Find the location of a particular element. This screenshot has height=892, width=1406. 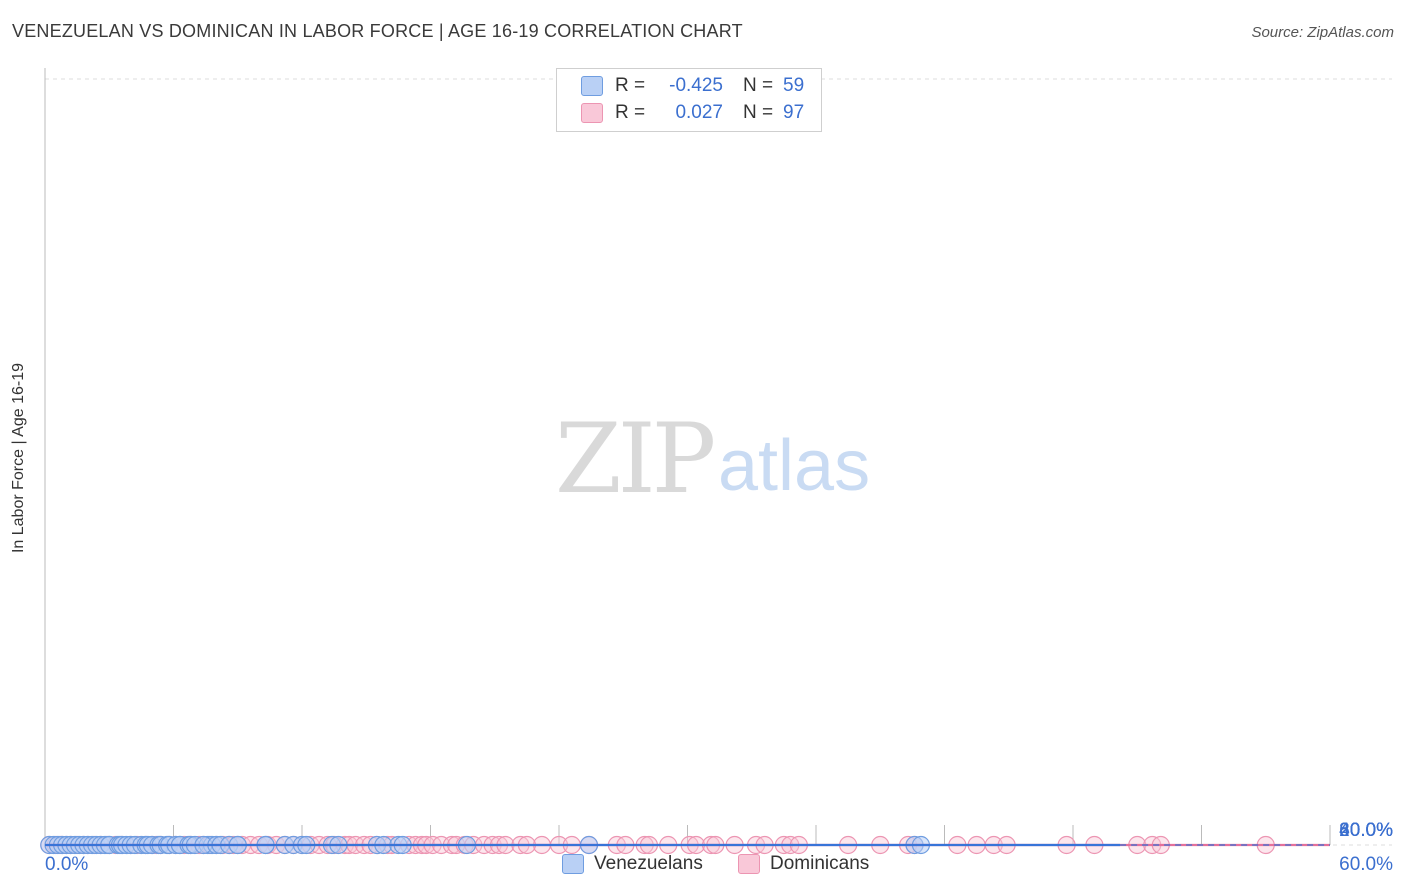

venezuelans-legend-swatch is located at coordinates (573, 864).